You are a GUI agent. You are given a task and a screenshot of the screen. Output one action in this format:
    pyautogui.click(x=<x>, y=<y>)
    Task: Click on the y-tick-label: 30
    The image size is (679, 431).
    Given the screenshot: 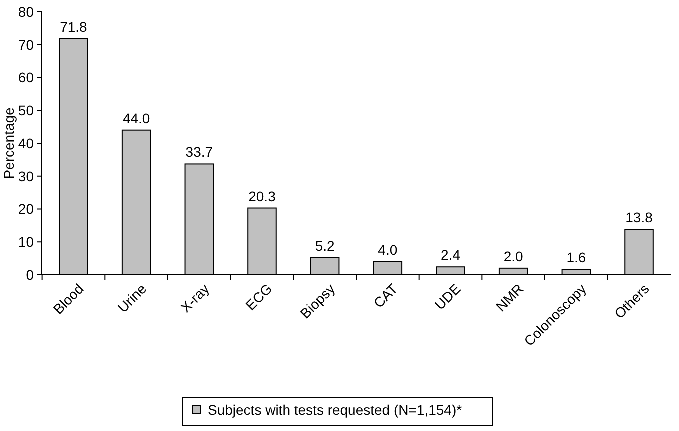 What is the action you would take?
    pyautogui.click(x=26, y=176)
    